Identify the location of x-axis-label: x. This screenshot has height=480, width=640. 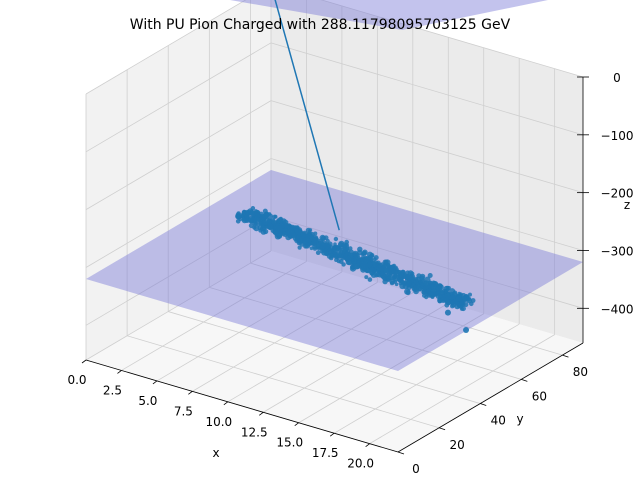
(215, 453).